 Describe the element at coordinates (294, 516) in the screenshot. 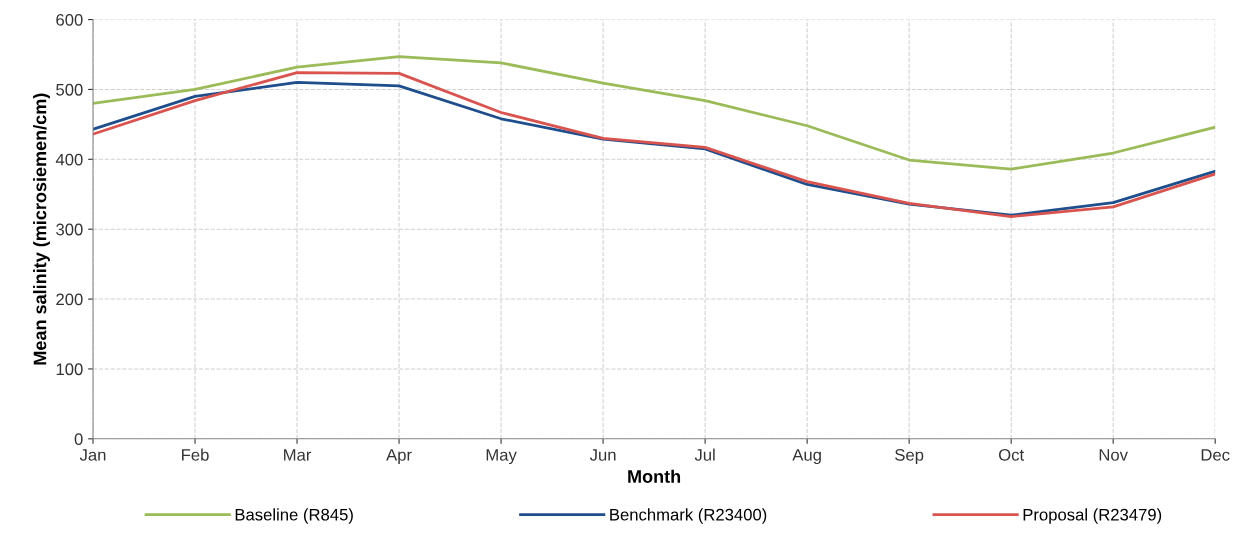

I see `legend-label: Baseline (R845)` at that location.